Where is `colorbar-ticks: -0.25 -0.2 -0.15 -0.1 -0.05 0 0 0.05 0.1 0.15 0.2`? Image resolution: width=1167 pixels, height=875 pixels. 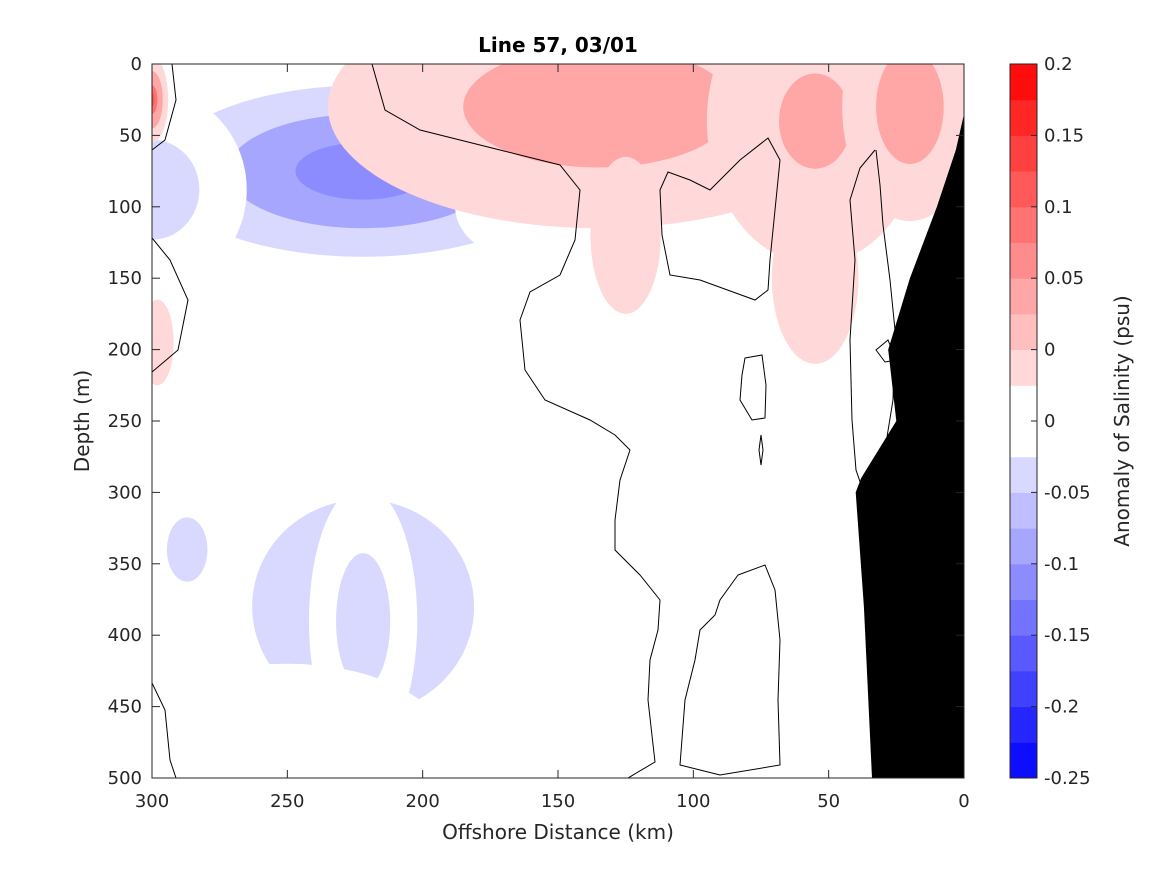 colorbar-ticks: -0.25 -0.2 -0.15 -0.1 -0.05 0 0 0.05 0.1 0.15 0.2 is located at coordinates (1061, 421).